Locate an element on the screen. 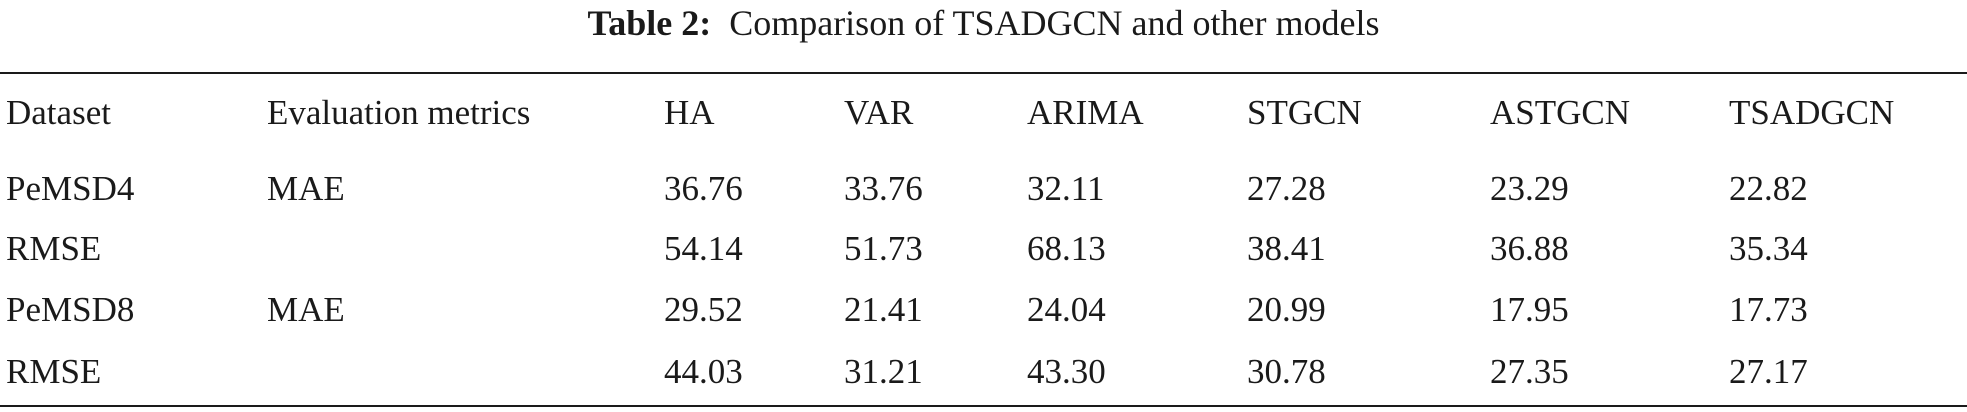  value-cell: 24.04 is located at coordinates (1066, 309).